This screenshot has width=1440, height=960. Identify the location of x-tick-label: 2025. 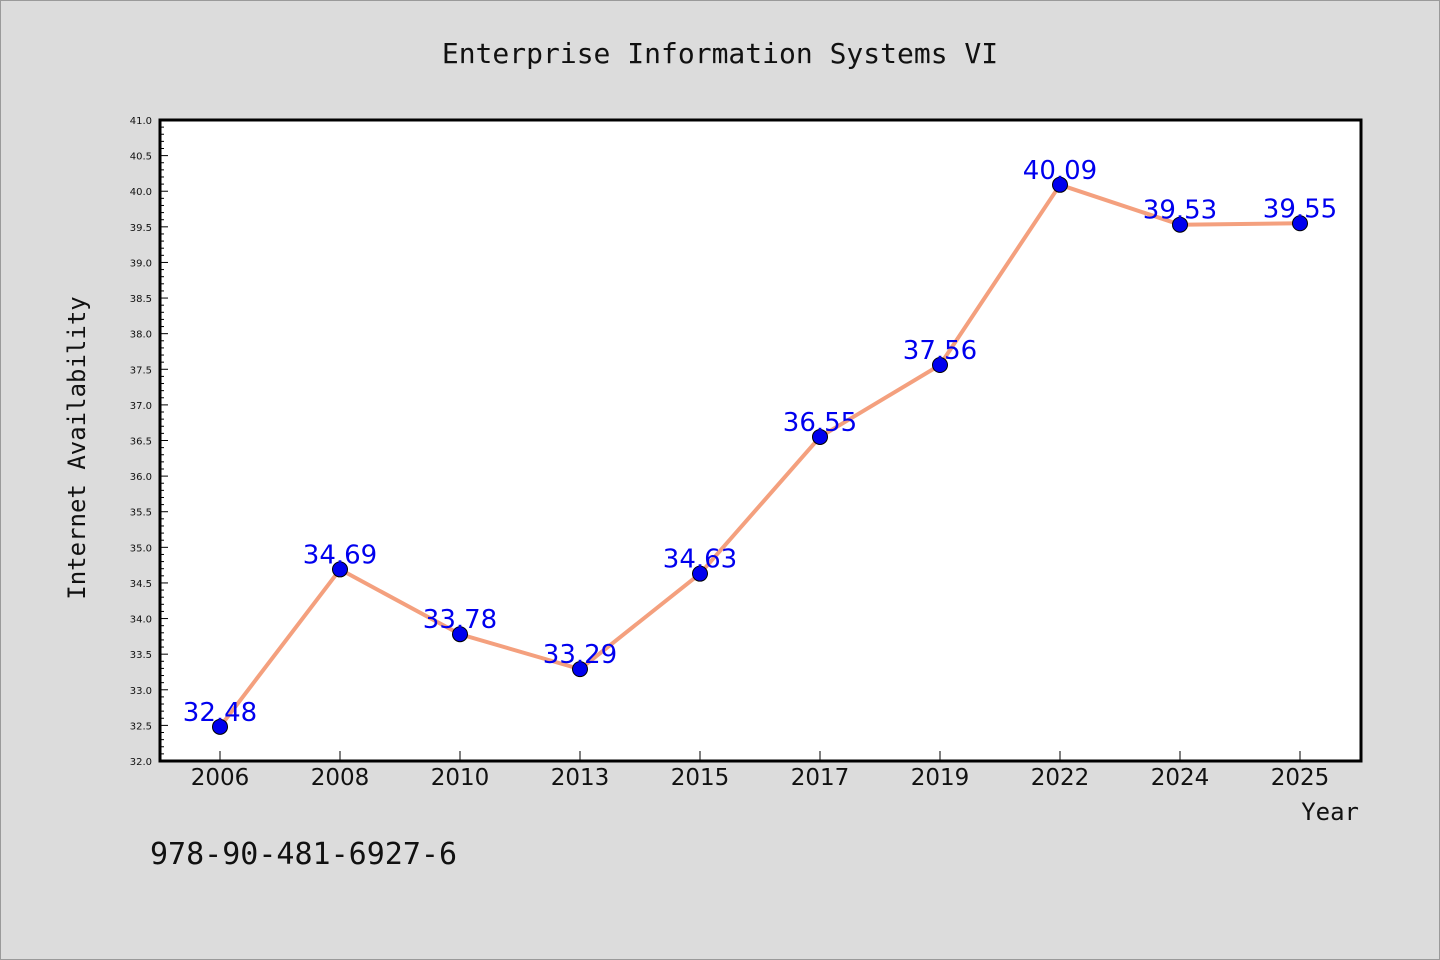
(1300, 778).